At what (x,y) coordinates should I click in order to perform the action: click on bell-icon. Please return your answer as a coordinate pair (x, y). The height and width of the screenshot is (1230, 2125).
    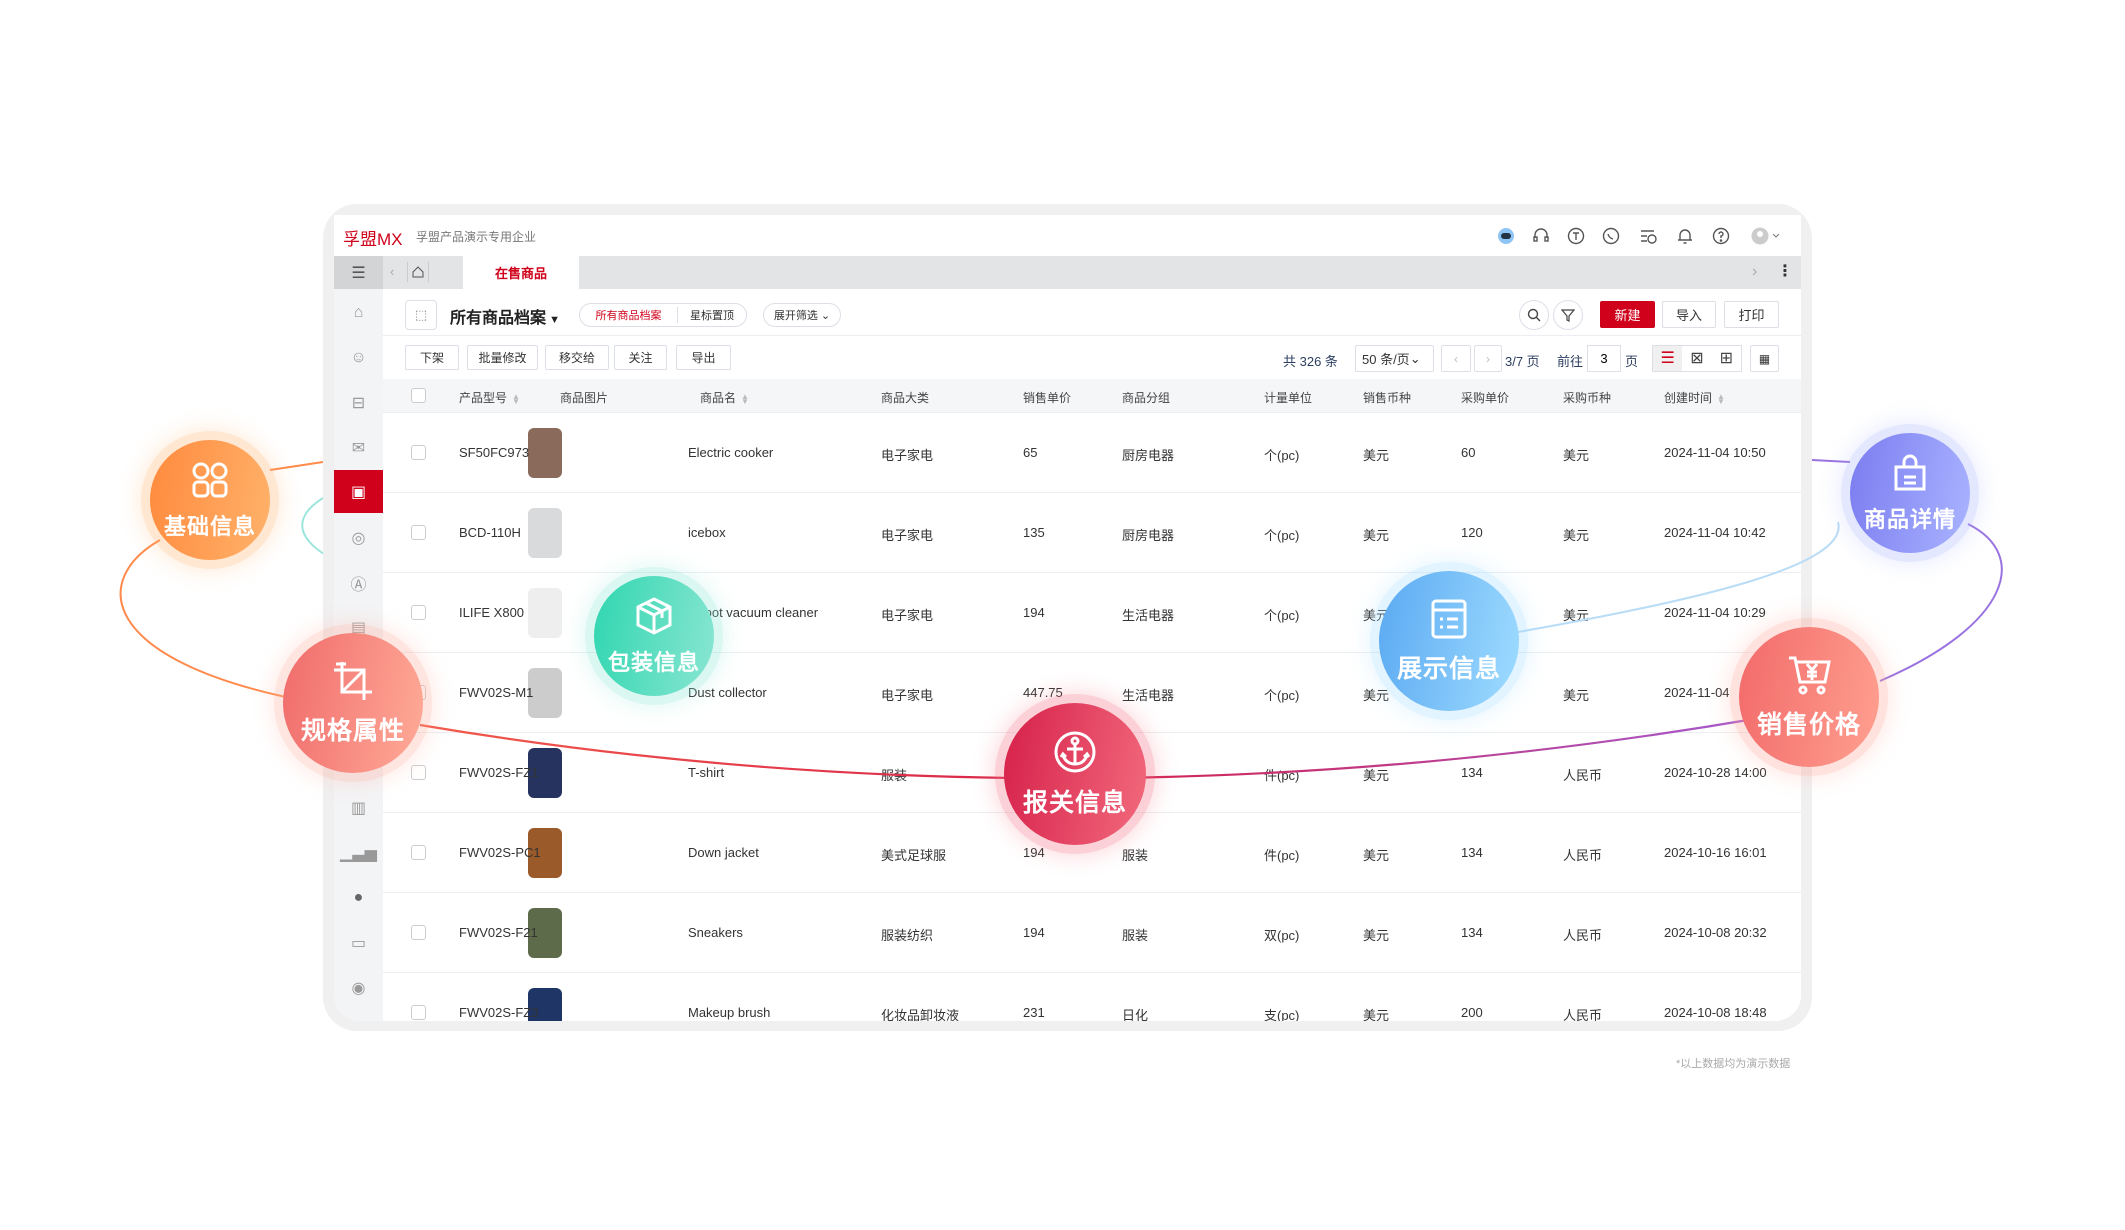
    Looking at the image, I should click on (1685, 236).